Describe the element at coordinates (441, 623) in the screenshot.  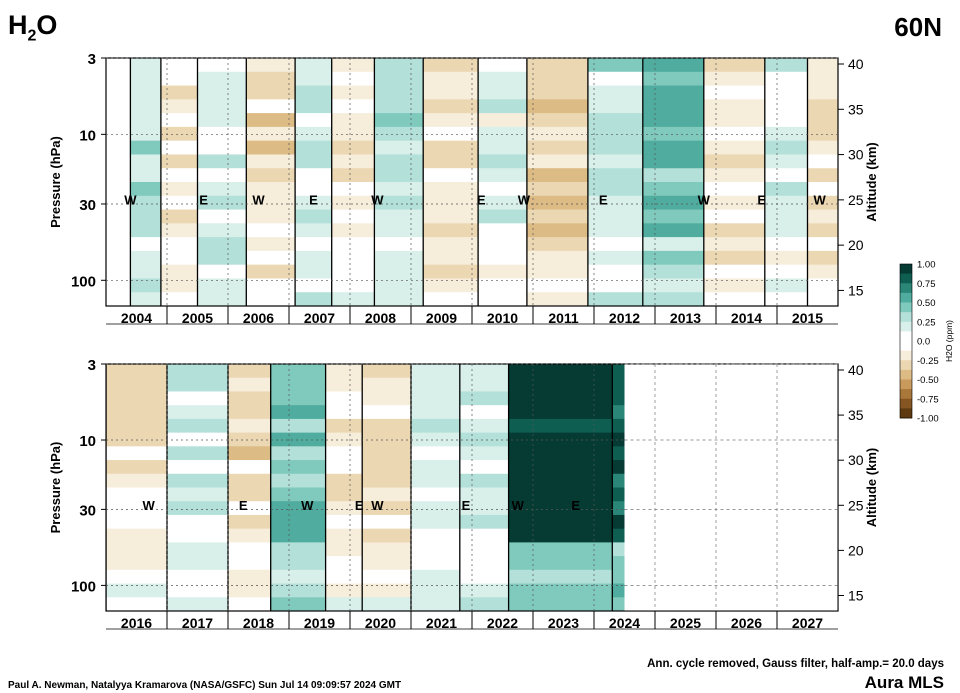
I see `year-label: 2021` at that location.